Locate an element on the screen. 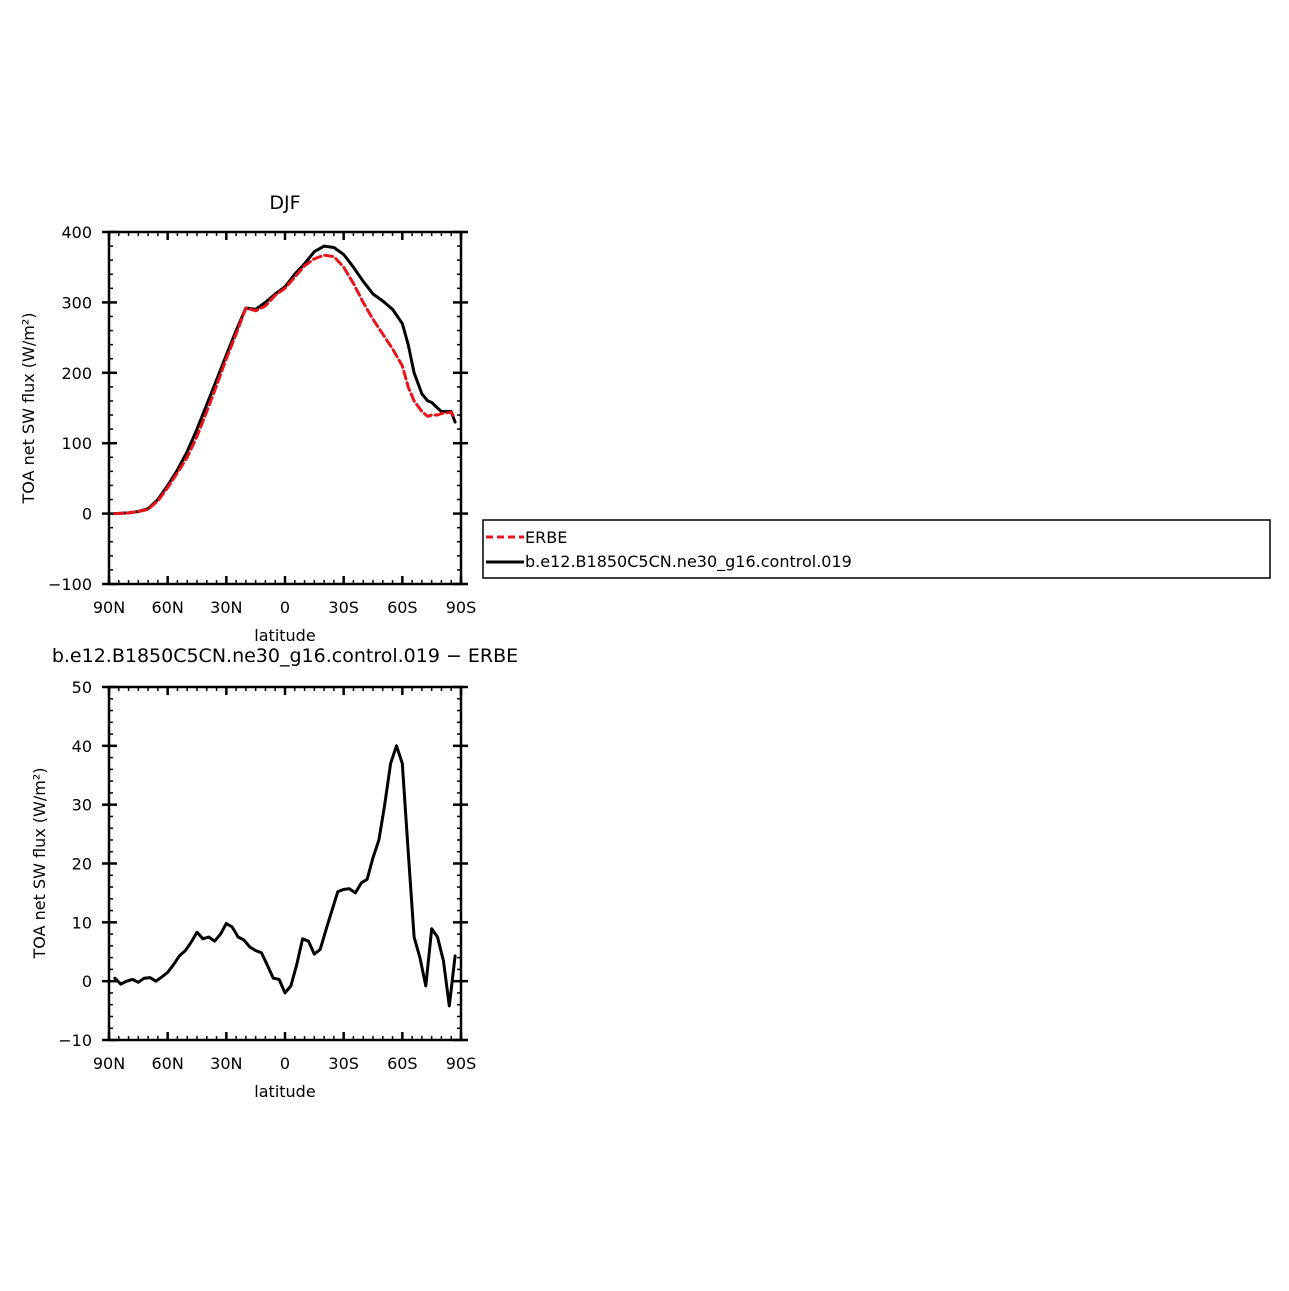 This screenshot has width=1289, height=1291. djf-x-axis-label: latitude is located at coordinates (284, 635).